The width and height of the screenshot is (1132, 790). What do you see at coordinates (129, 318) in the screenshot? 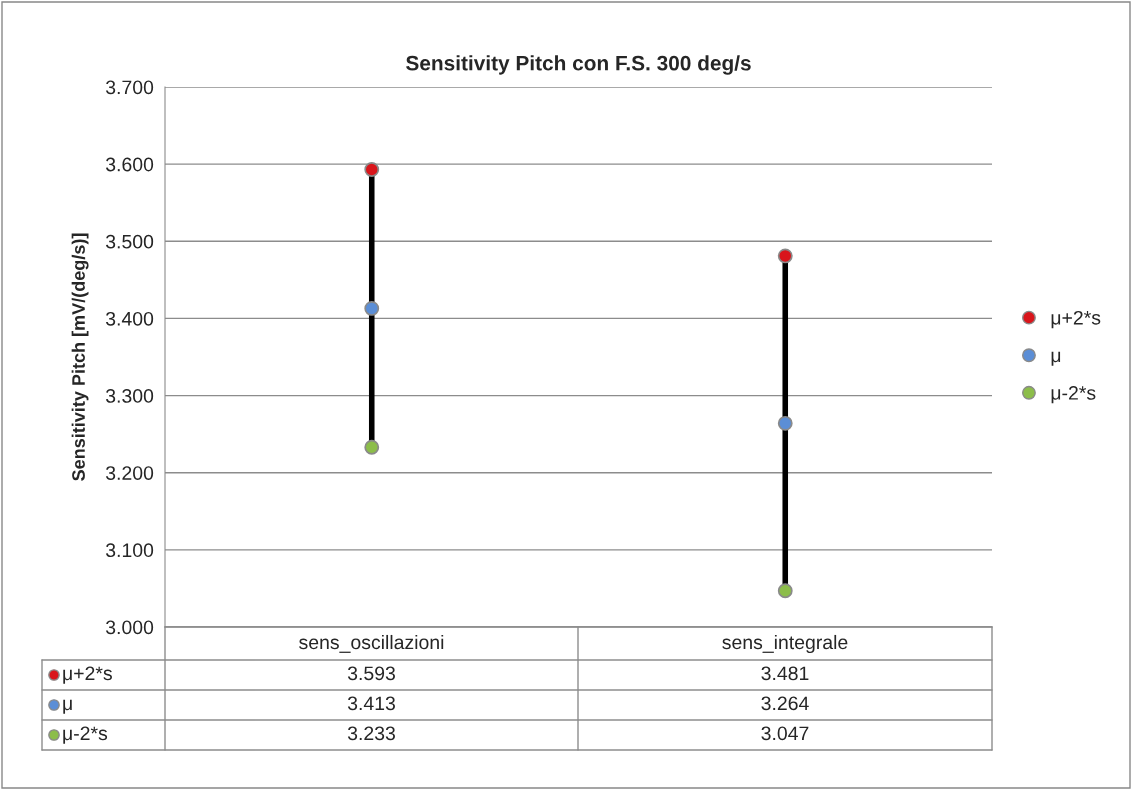
I see `y-tick-label: 3.400` at bounding box center [129, 318].